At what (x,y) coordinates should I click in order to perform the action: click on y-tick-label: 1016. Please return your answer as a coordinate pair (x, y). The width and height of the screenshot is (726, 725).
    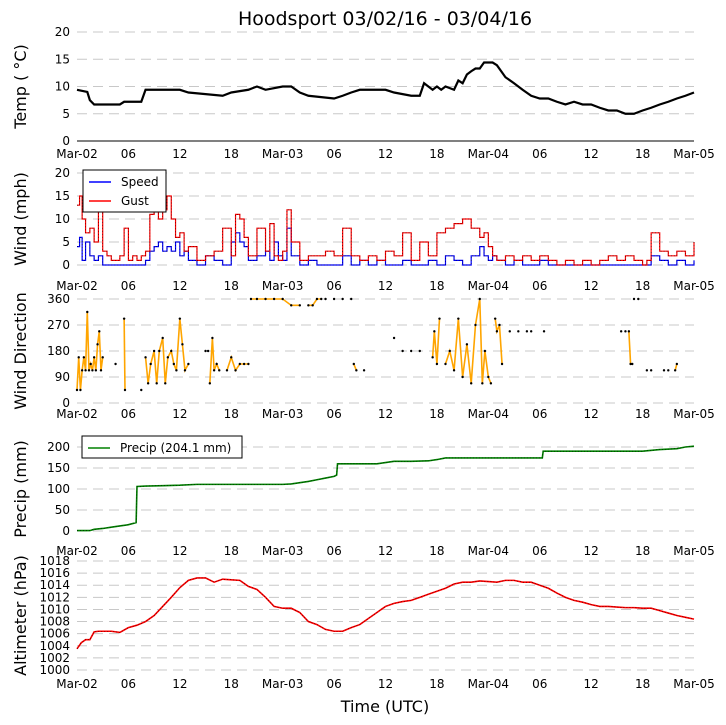
    Looking at the image, I should click on (54, 573).